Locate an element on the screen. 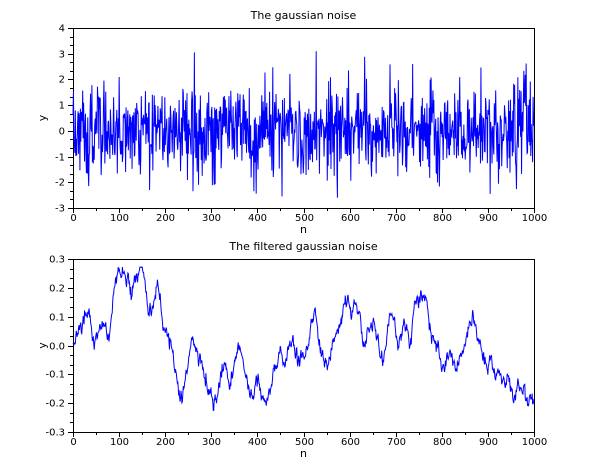  y-tick-label: 1 is located at coordinates (62, 106).